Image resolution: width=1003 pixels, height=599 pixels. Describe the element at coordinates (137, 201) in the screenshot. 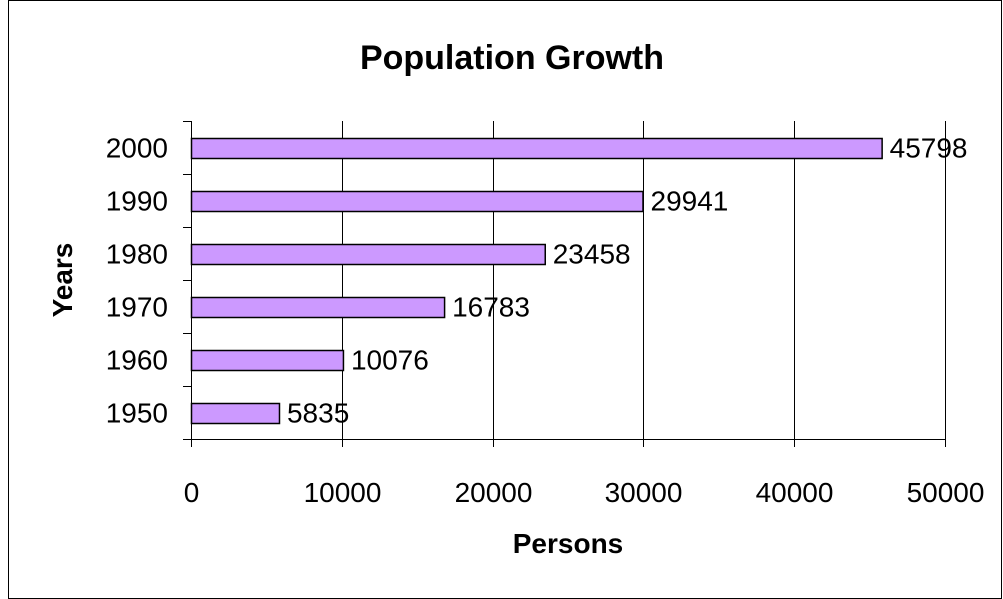

I see `y-tick-label-1990: 1990` at that location.